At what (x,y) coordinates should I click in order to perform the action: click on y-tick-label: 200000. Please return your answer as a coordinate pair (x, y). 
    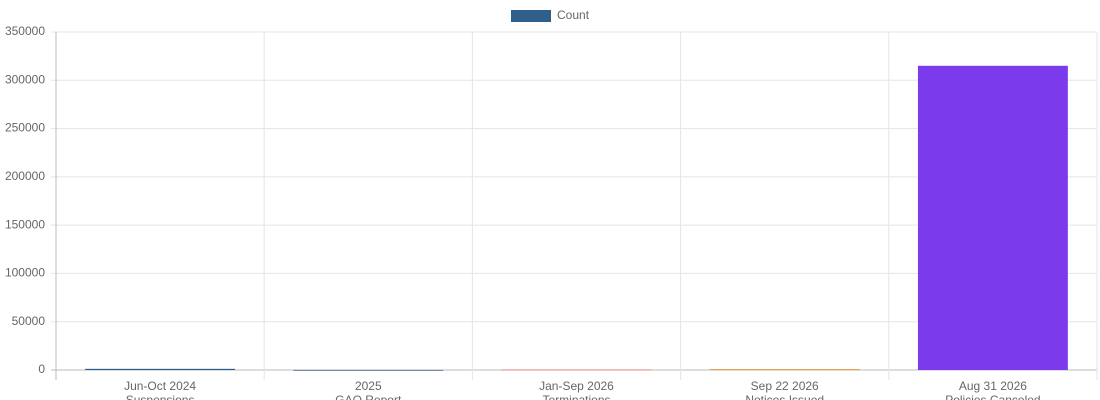
    Looking at the image, I should click on (25, 176).